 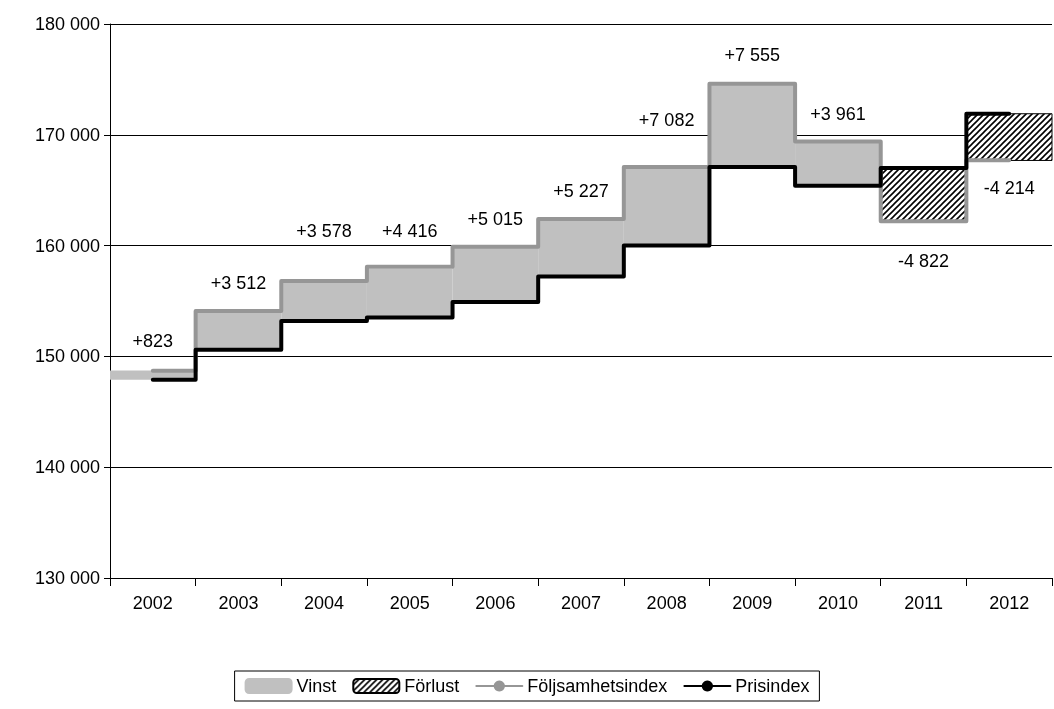 What do you see at coordinates (923, 603) in the screenshot?
I see `x-tick-label: 2011` at bounding box center [923, 603].